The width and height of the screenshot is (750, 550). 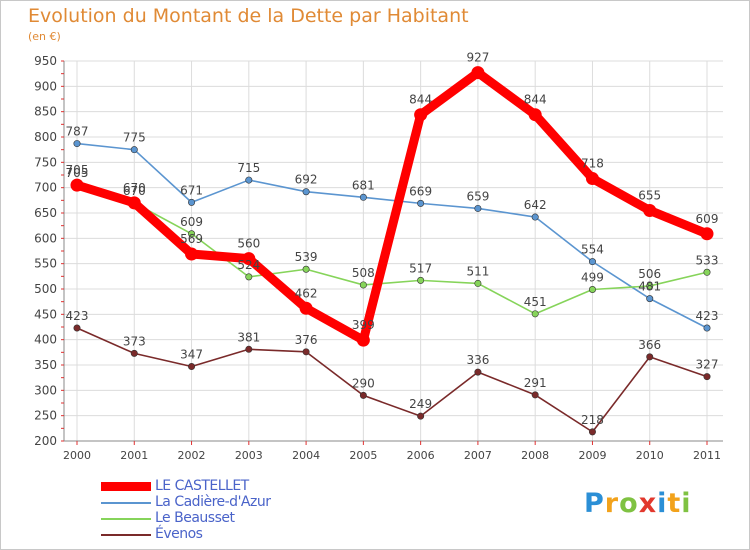 I want to click on legend-item: LE CASTELLET, so click(x=231, y=486).